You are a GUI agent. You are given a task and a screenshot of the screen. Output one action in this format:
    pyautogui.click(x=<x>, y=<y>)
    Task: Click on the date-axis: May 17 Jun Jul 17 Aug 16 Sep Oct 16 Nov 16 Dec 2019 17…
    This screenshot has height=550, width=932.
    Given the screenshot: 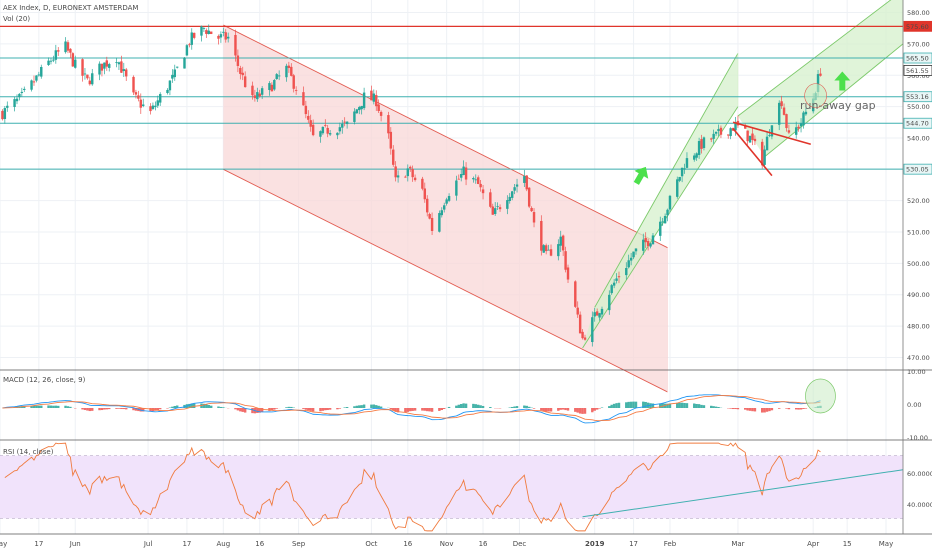 What is the action you would take?
    pyautogui.click(x=446, y=544)
    